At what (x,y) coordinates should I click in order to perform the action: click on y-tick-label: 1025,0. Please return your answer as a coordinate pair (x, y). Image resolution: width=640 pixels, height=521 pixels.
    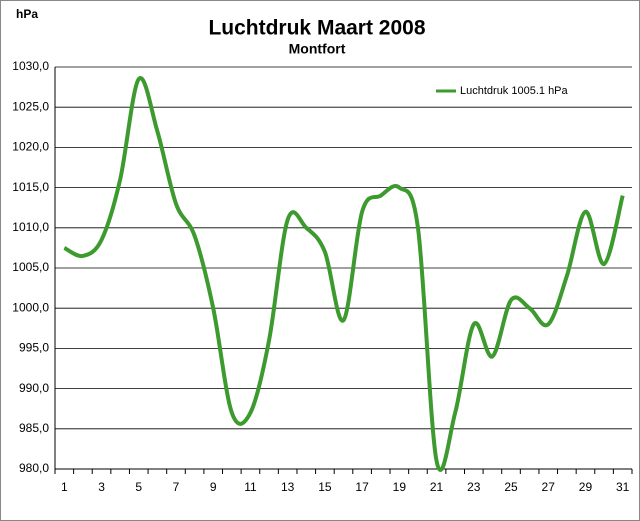
    Looking at the image, I should click on (30, 106).